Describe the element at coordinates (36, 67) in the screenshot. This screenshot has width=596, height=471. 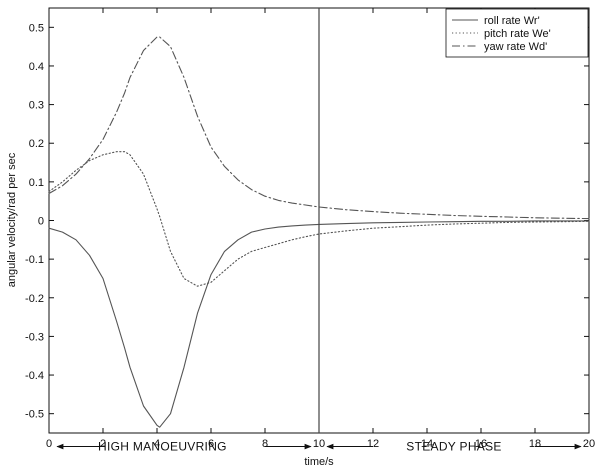
I see `y-tick-label: 0.4` at that location.